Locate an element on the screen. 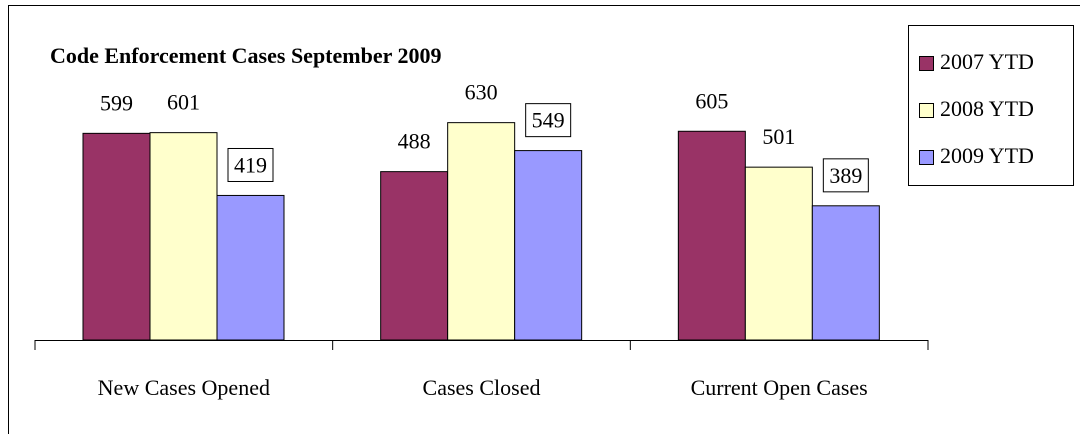 The image size is (1080, 434). data-label: 419 is located at coordinates (250, 164).